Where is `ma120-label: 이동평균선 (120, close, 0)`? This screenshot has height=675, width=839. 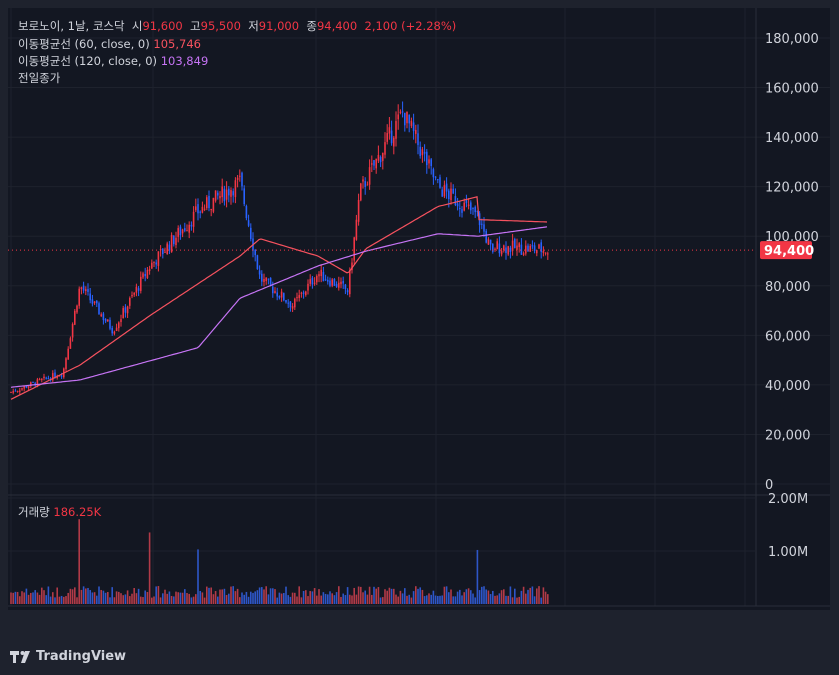
ma120-label: 이동평균선 (120, close, 0) is located at coordinates (88, 61).